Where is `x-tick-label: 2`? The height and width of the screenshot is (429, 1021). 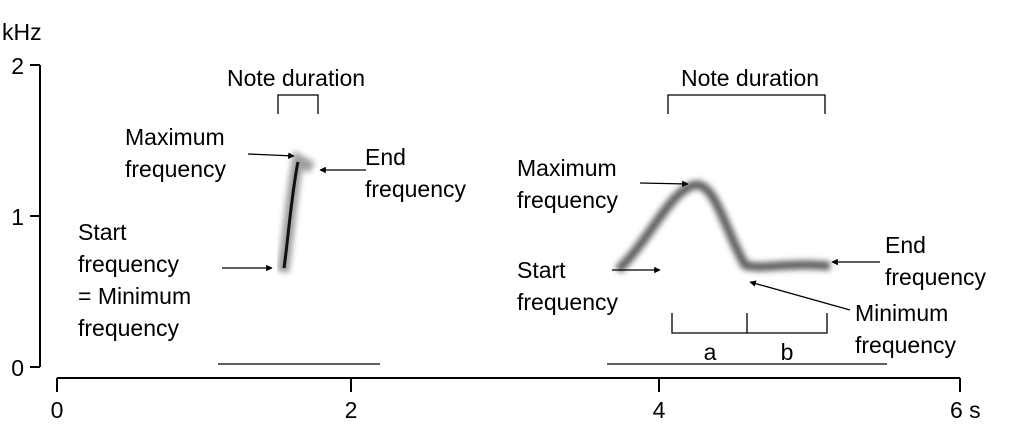
x-tick-label: 2 is located at coordinates (351, 410).